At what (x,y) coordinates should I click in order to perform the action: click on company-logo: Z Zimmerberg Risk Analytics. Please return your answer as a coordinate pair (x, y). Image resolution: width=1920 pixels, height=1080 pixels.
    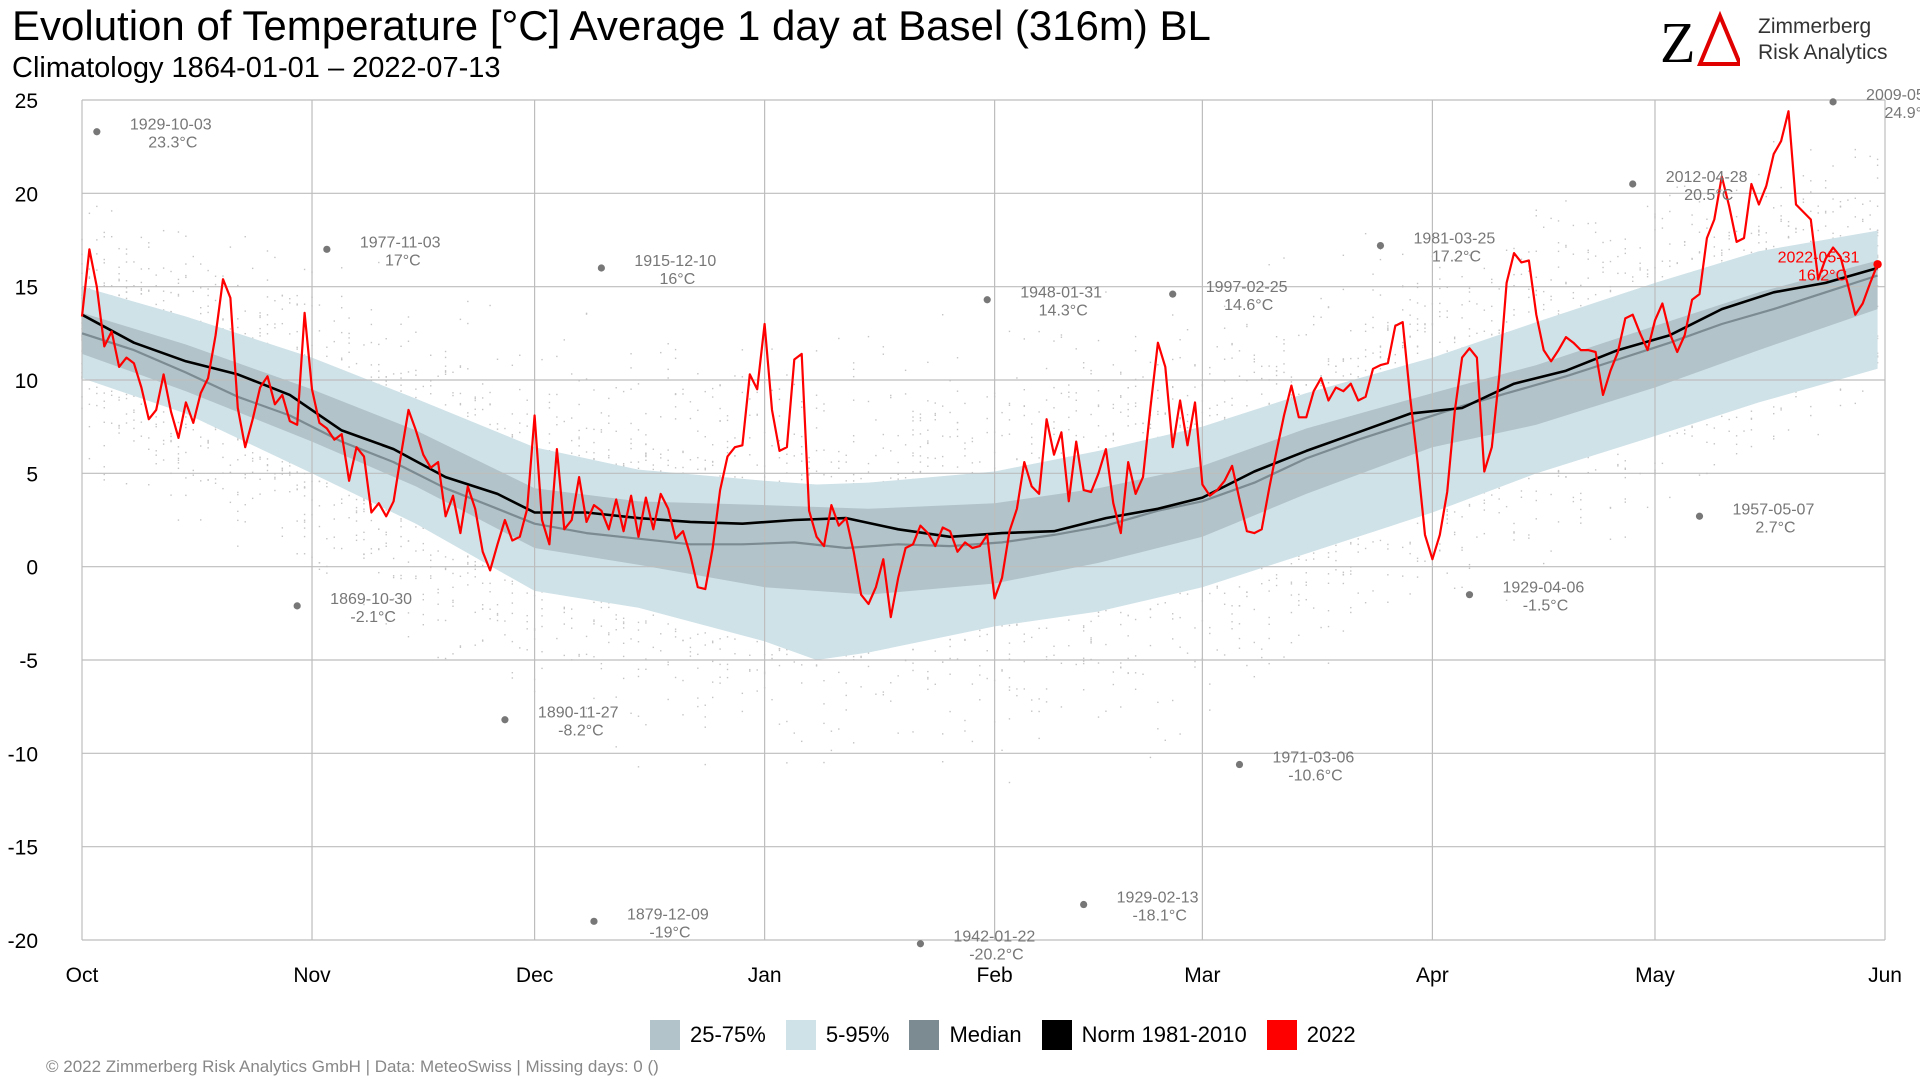
    Looking at the image, I should click on (1780, 40).